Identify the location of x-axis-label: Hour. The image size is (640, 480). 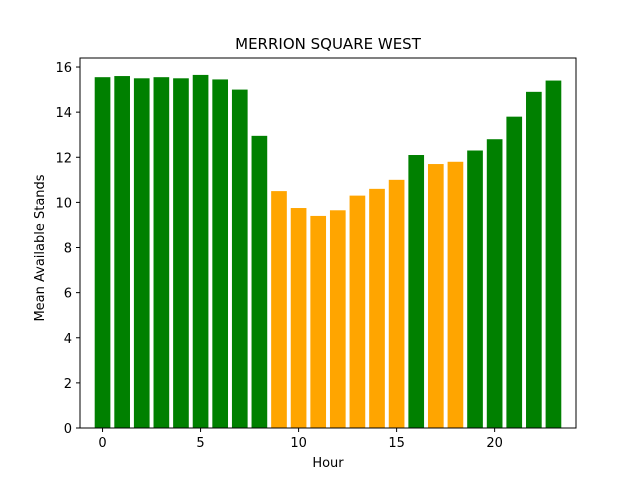
(328, 463).